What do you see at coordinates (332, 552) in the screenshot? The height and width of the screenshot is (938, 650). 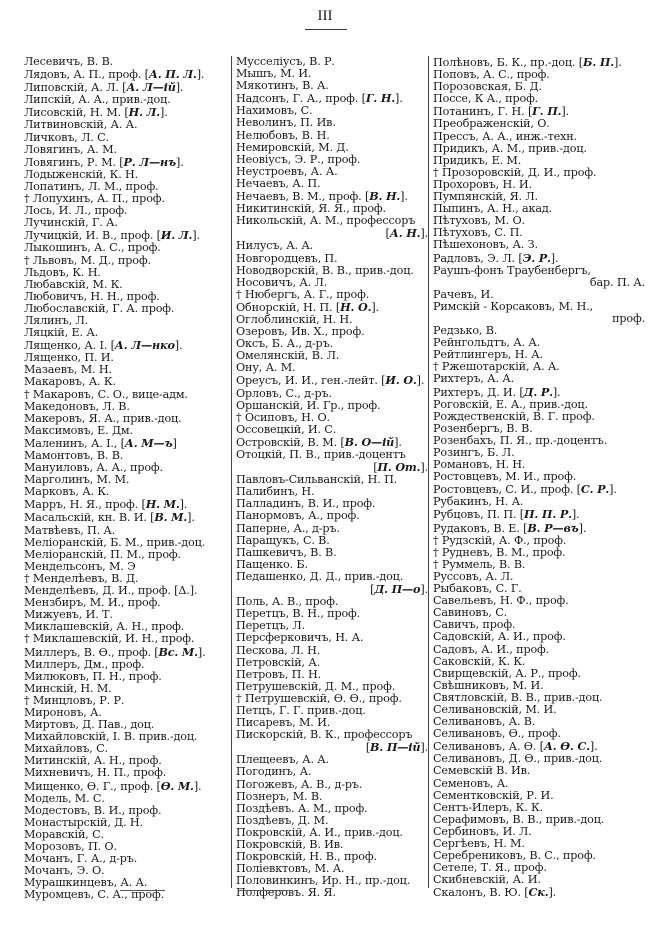 I see `index-entry: Пашкевичъ, В. В.` at bounding box center [332, 552].